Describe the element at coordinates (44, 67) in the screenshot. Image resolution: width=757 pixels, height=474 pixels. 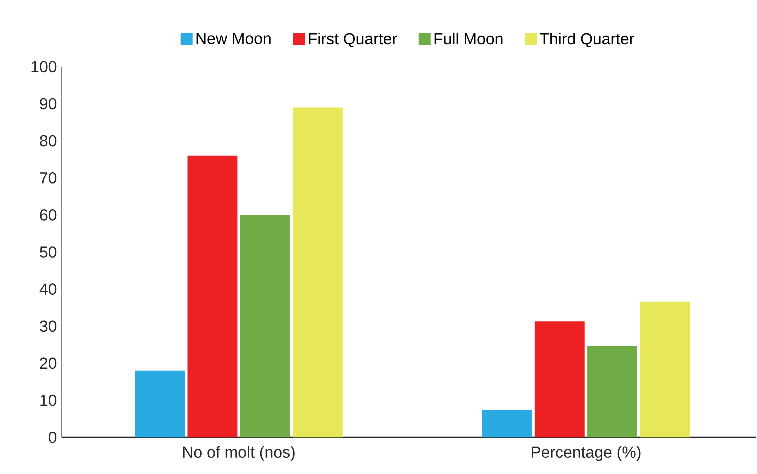
I see `y-tick-label: 100` at that location.